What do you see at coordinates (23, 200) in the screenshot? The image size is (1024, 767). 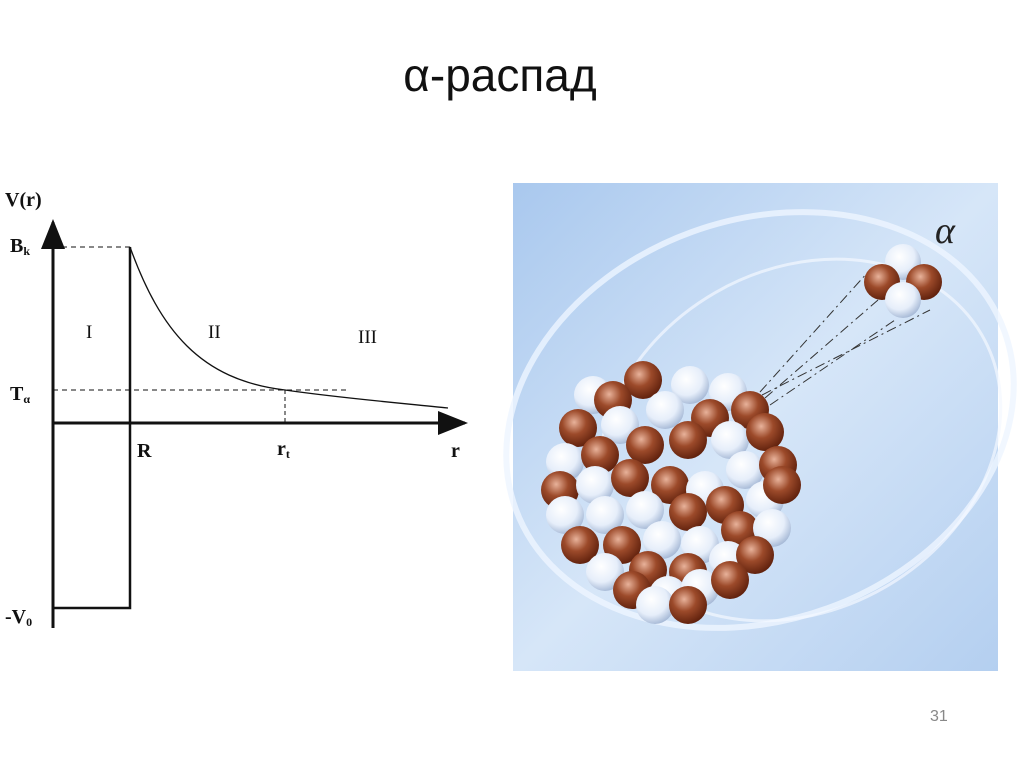 I see `y-axis-label: V(r)` at bounding box center [23, 200].